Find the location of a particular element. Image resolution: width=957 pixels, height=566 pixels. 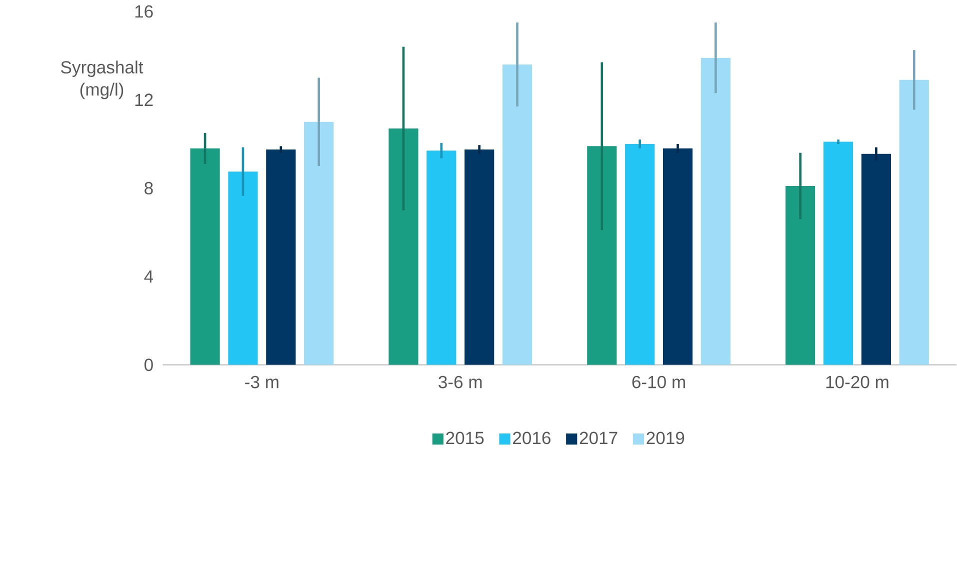

x-tick-label: 10-20 m is located at coordinates (857, 382).